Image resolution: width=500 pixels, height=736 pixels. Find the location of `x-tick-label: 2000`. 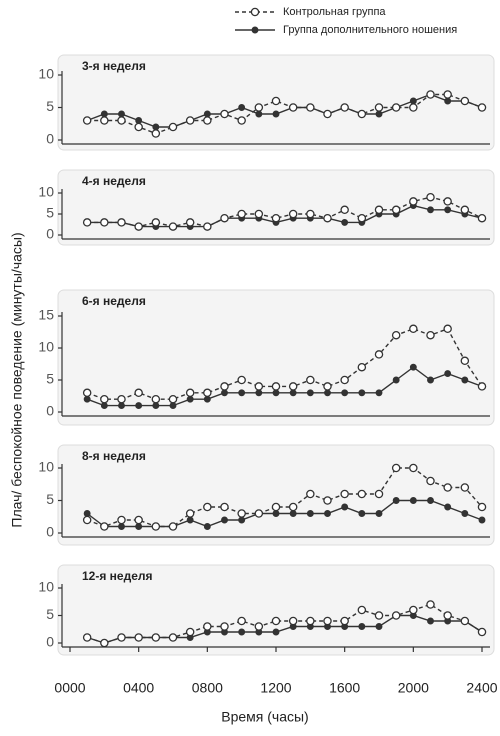

x-tick-label: 2000 is located at coordinates (413, 688).